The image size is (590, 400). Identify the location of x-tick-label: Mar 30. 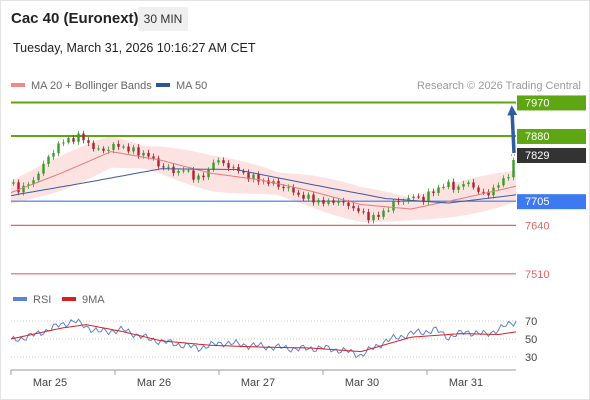
(362, 383).